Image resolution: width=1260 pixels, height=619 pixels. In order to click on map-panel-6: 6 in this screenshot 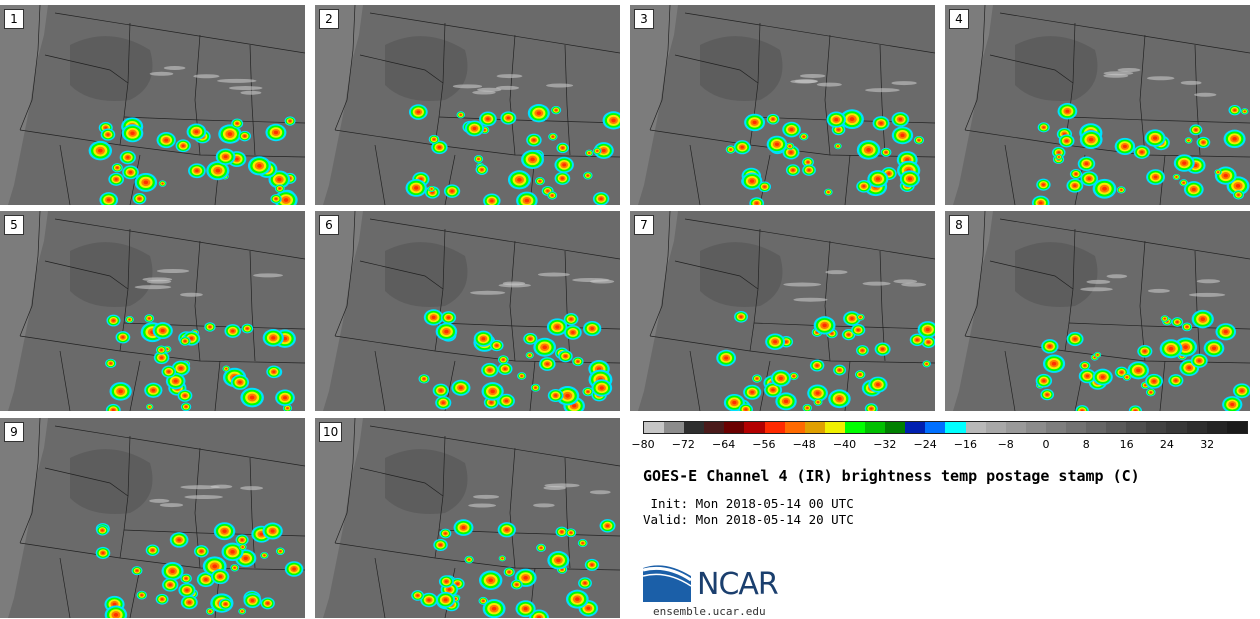, I will do `click(467, 311)`.